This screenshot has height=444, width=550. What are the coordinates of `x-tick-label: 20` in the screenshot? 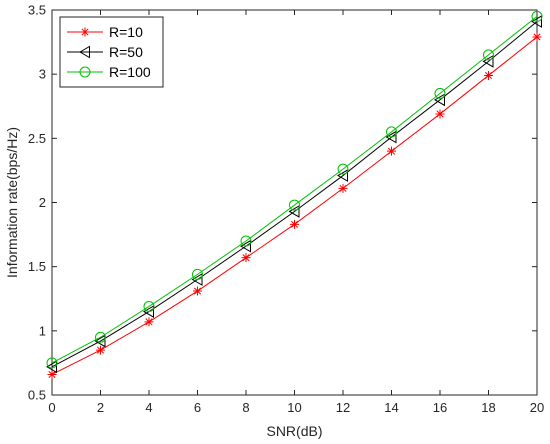 It's located at (537, 407).